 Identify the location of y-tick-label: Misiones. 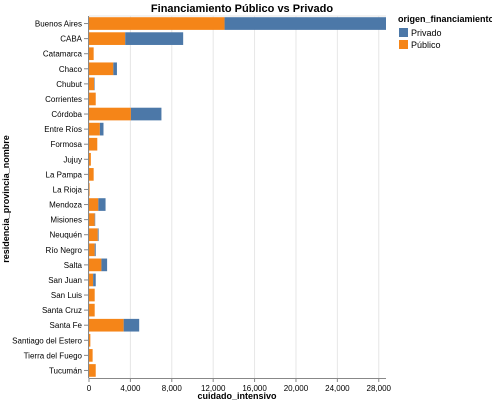
(66, 220).